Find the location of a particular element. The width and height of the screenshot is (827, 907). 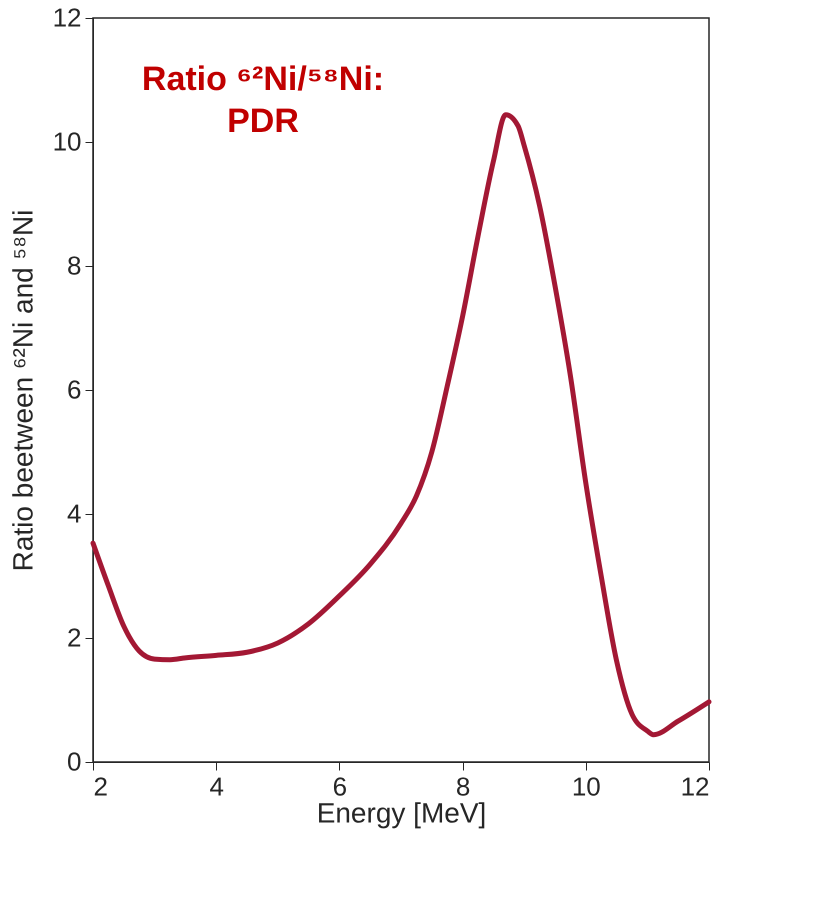

y-tick-label: 6 is located at coordinates (74, 389).